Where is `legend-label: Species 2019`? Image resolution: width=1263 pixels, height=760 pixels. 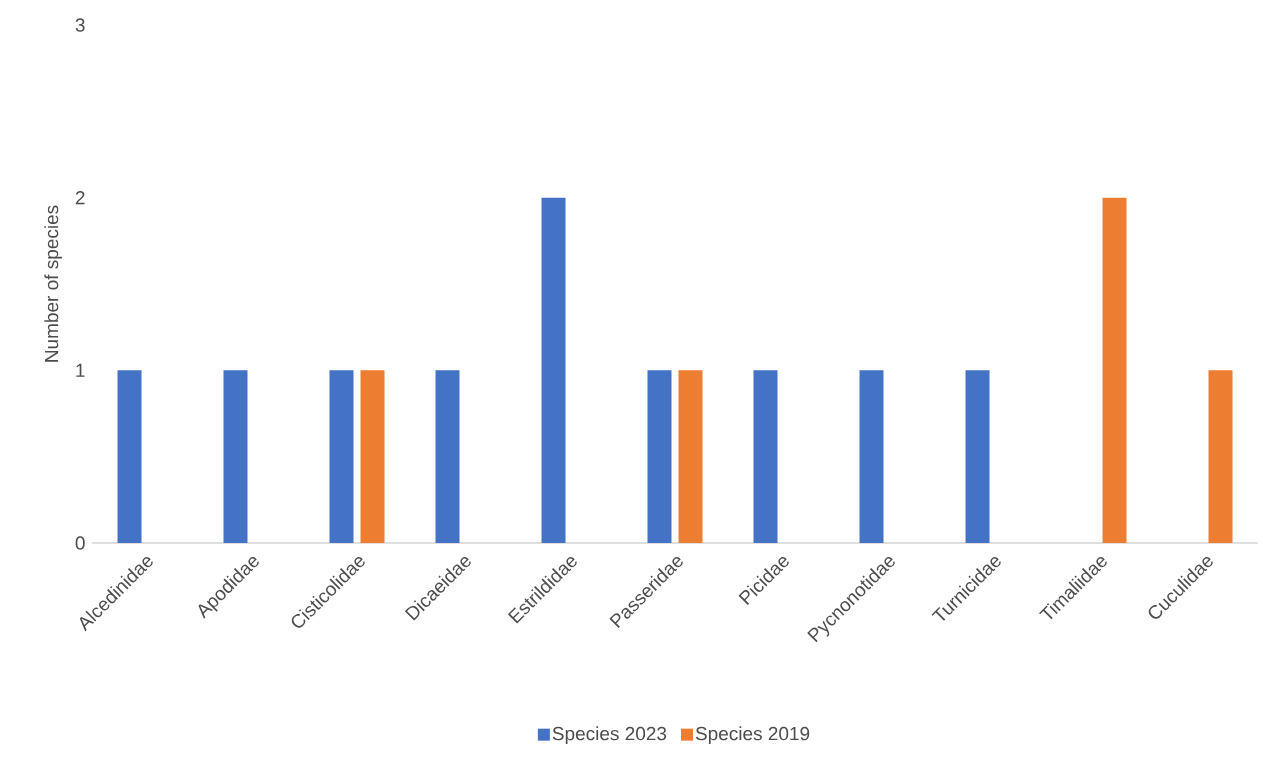 legend-label: Species 2019 is located at coordinates (752, 735).